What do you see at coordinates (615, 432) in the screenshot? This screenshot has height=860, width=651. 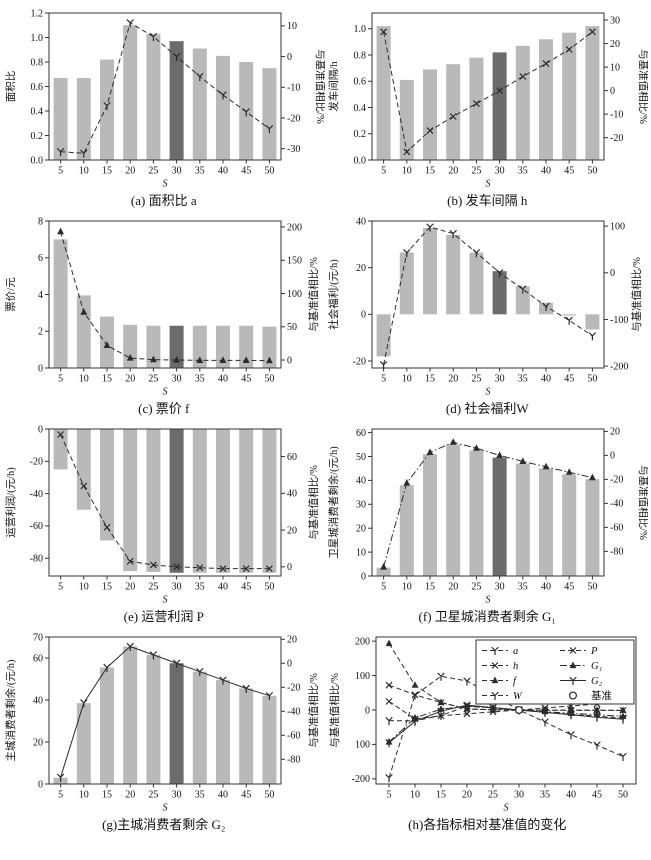 I see `right-tick-label: 20` at bounding box center [615, 432].